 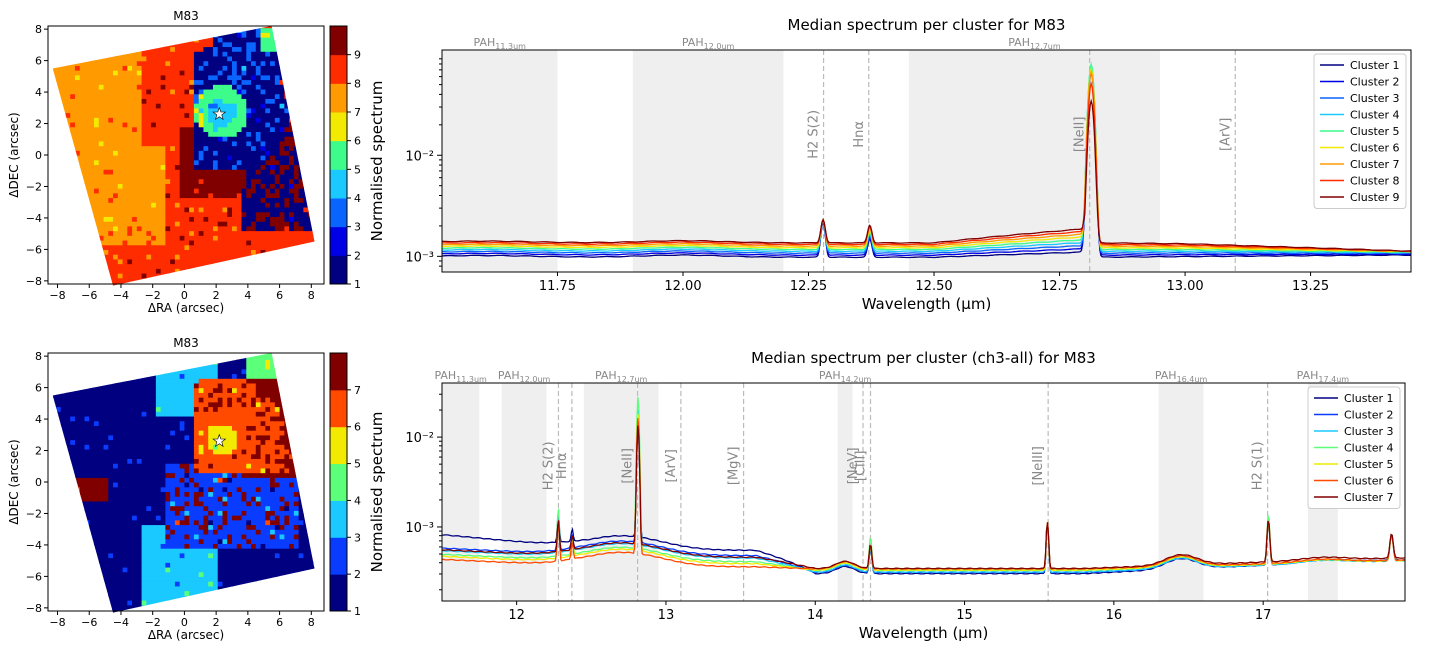 What do you see at coordinates (815, 615) in the screenshot?
I see `x-tick-label: 14` at bounding box center [815, 615].